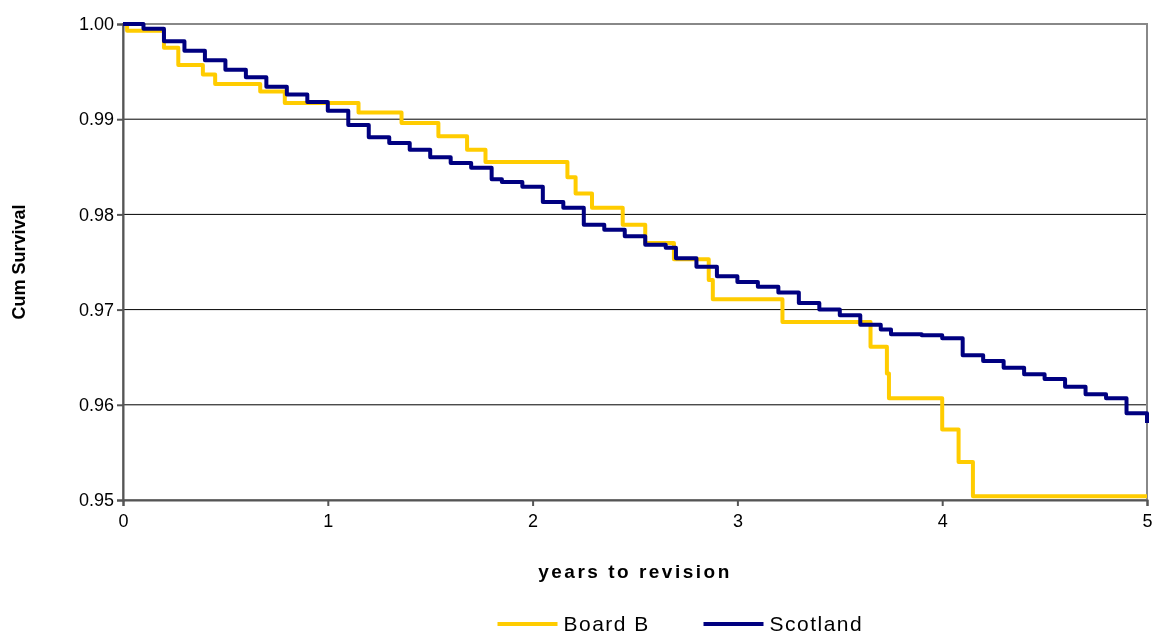  Describe the element at coordinates (123, 521) in the screenshot. I see `x-tick-label: 0` at that location.